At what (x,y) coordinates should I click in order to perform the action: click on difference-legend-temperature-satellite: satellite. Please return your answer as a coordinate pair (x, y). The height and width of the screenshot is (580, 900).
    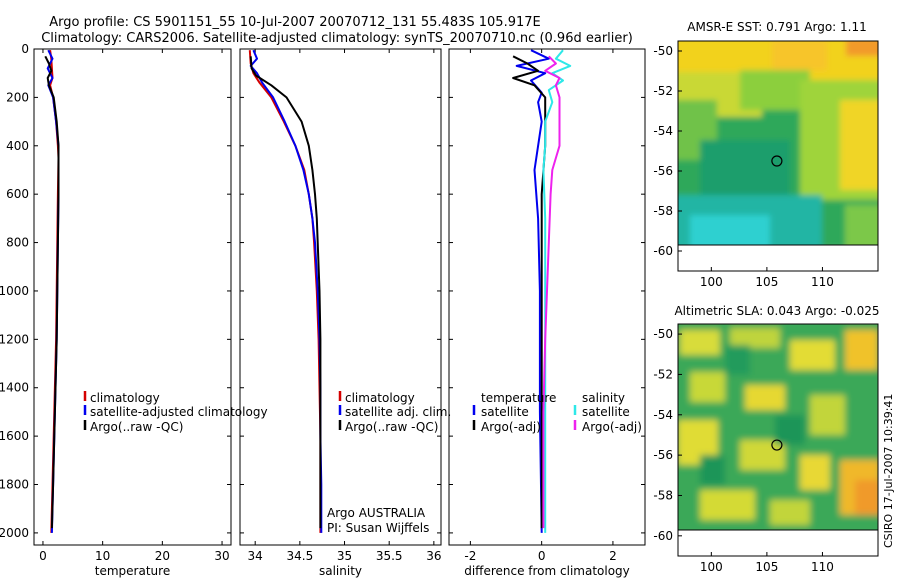
    Looking at the image, I should click on (505, 412).